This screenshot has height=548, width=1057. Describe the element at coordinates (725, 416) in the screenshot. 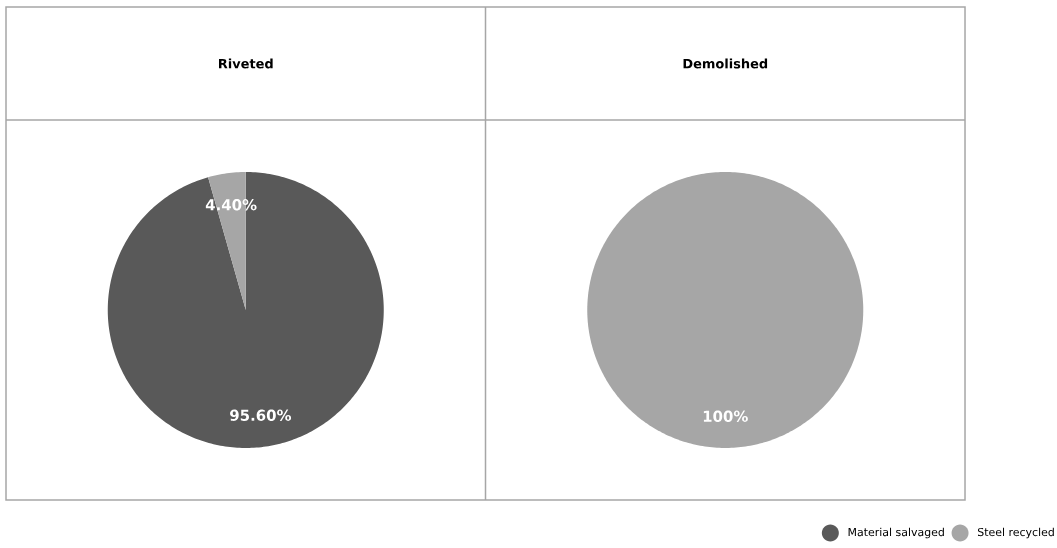

I see `data-label: 100%` at that location.